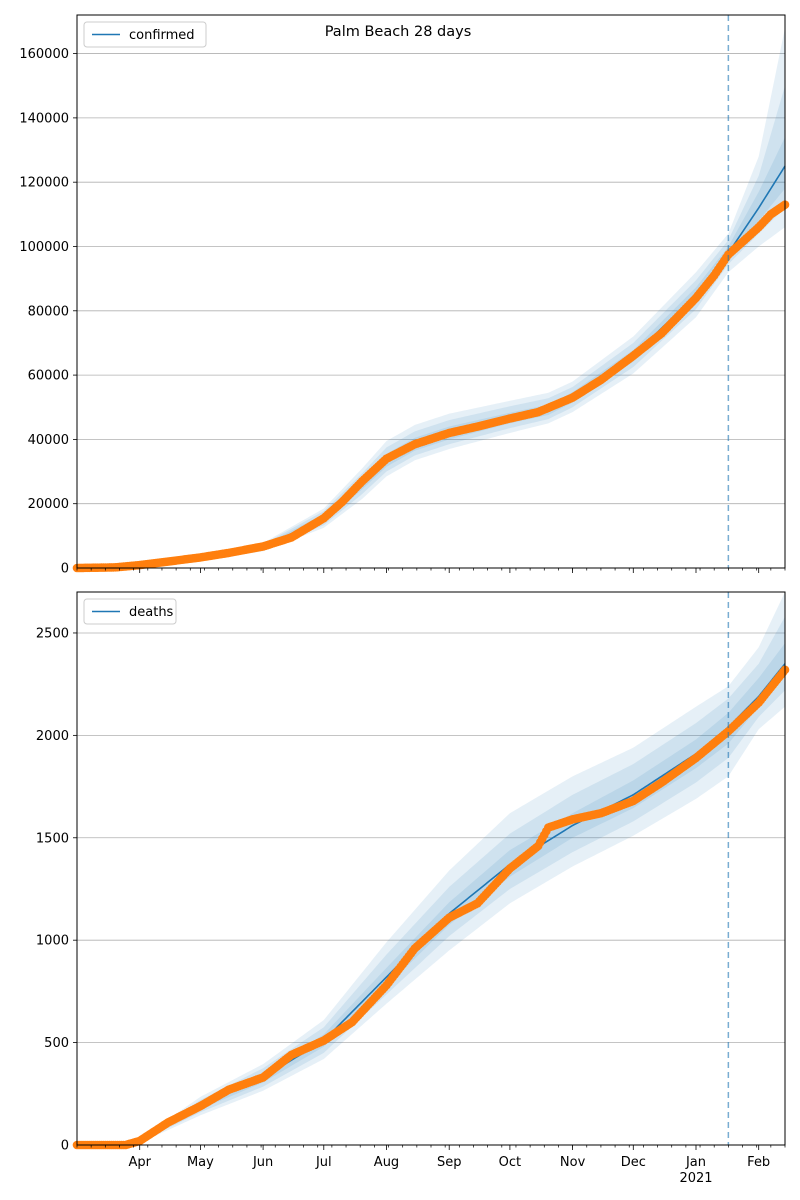 The height and width of the screenshot is (1200, 800). I want to click on y-tick-label: 2000, so click(52, 736).